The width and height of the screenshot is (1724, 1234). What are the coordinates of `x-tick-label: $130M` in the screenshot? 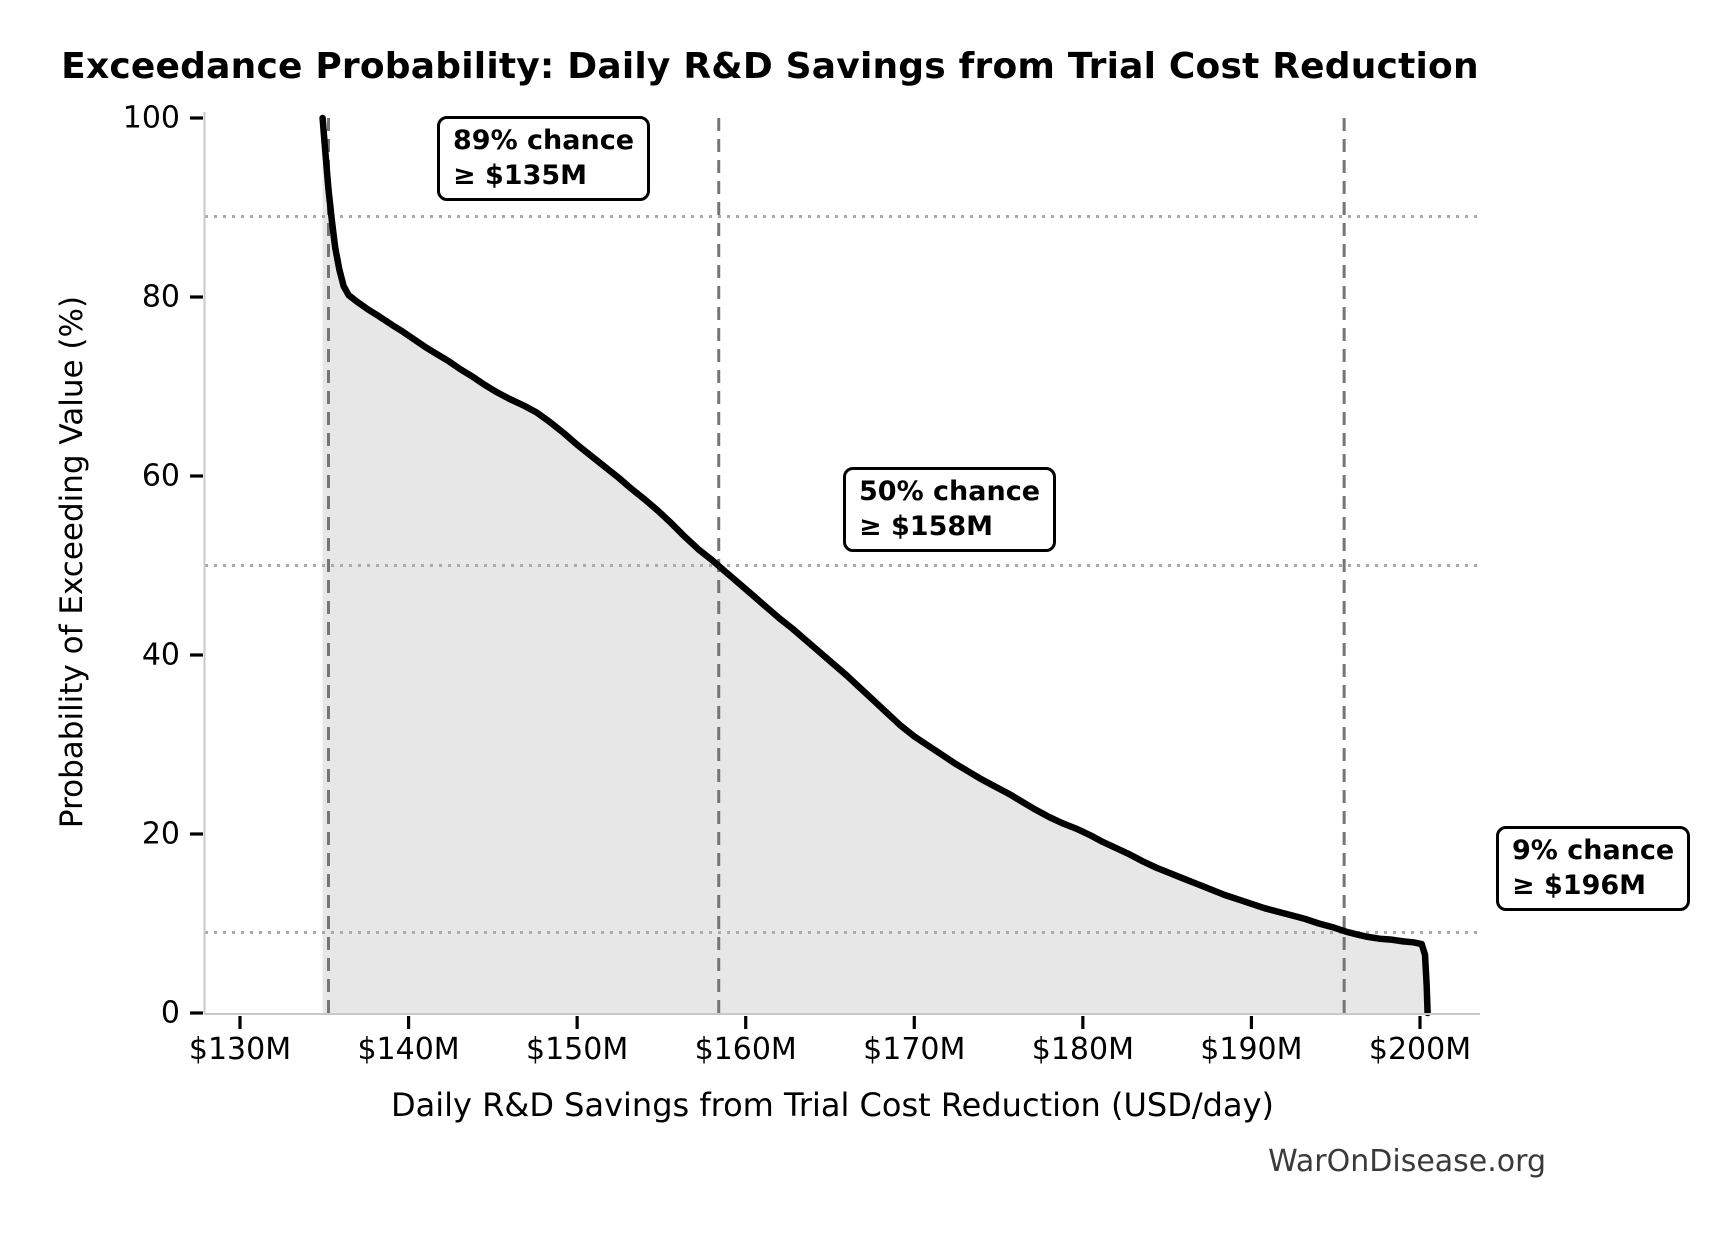 It's located at (240, 1049).